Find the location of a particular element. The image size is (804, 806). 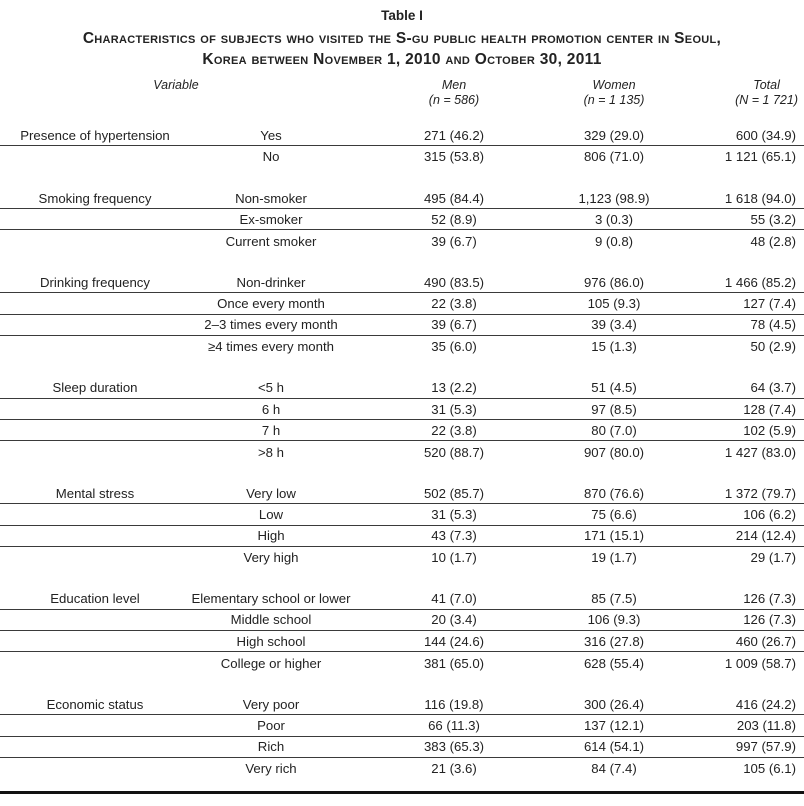

men-value-cell: 383 (65.3) is located at coordinates (454, 747).